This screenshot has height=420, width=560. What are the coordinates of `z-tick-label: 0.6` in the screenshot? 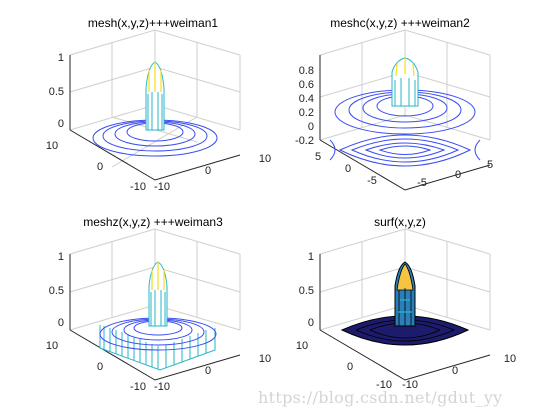 It's located at (306, 85).